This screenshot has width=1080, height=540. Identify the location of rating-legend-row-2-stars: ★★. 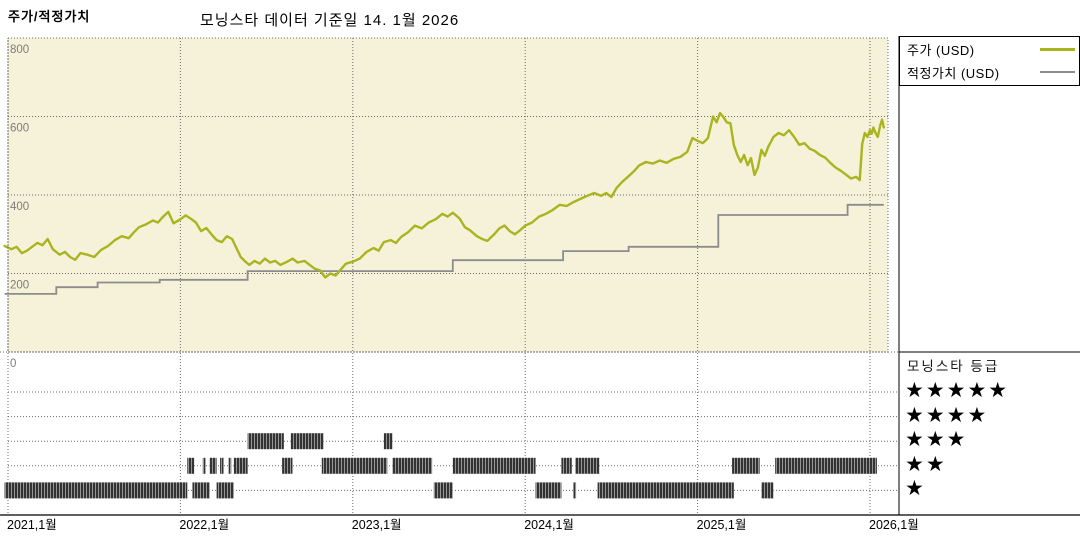
(926, 464).